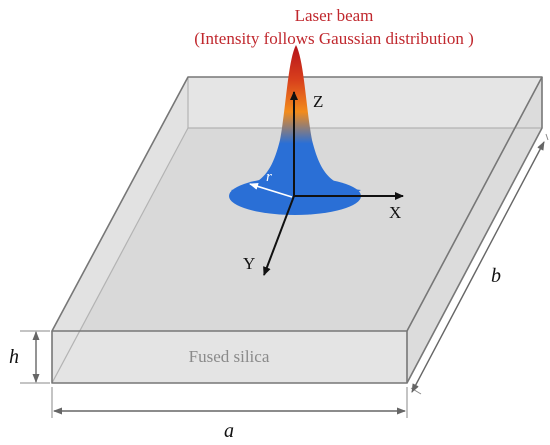 The image size is (550, 445). Describe the element at coordinates (35, 357) in the screenshot. I see `height-dimension` at that location.